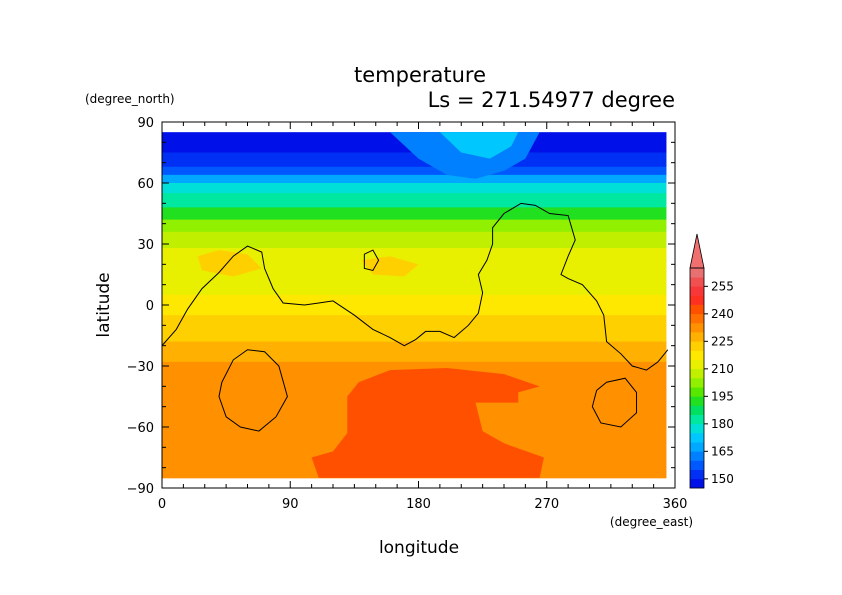 The width and height of the screenshot is (842, 595). Describe the element at coordinates (130, 99) in the screenshot. I see `y-unit-label: (degree_north)` at that location.